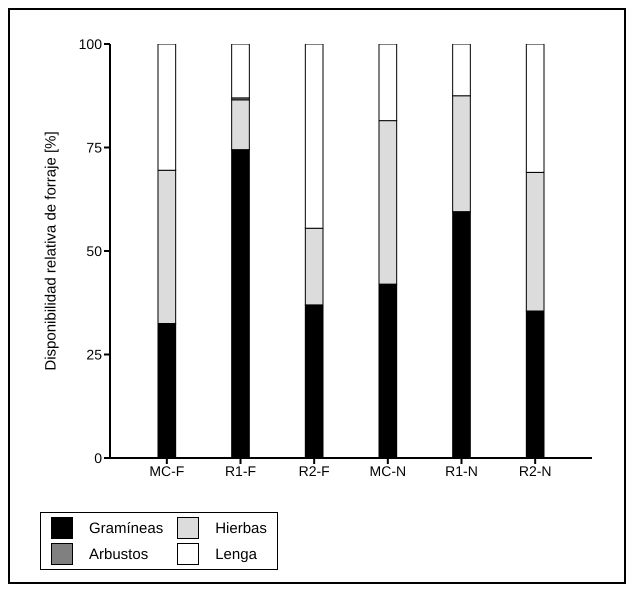  I want to click on x-tick-label: MC-N, so click(388, 470).